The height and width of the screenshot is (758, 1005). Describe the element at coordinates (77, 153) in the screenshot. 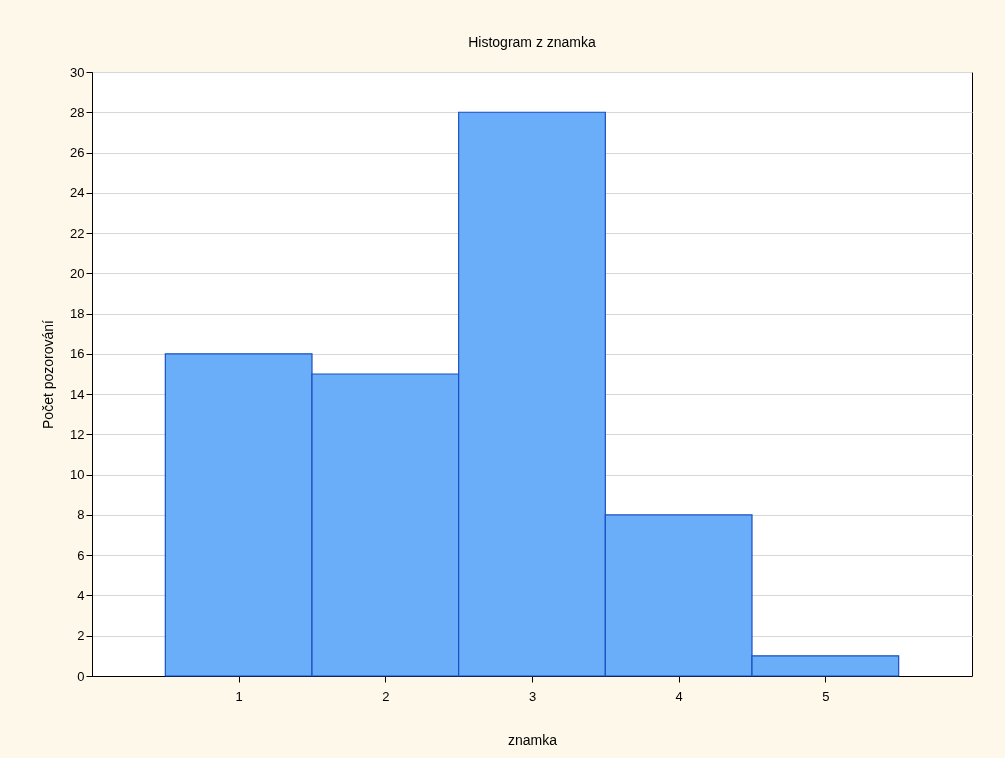

I see `y-tick-label: 26` at that location.